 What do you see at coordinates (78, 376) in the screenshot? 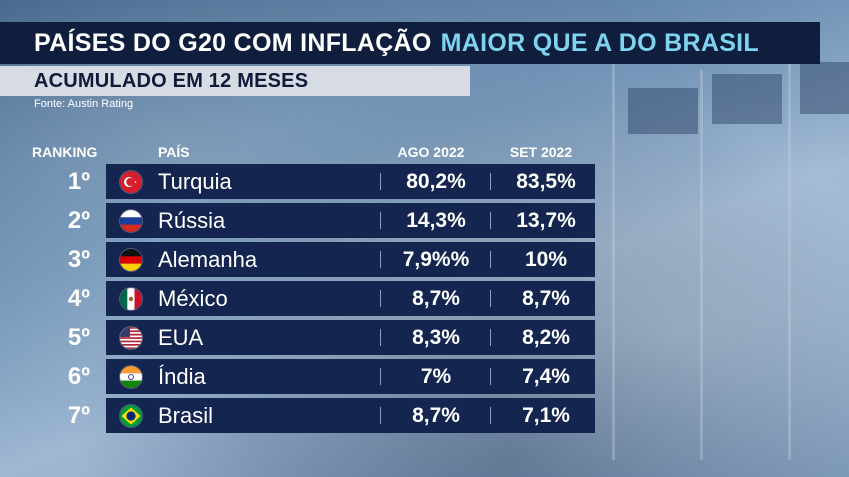
I see `rank: 6º` at bounding box center [78, 376].